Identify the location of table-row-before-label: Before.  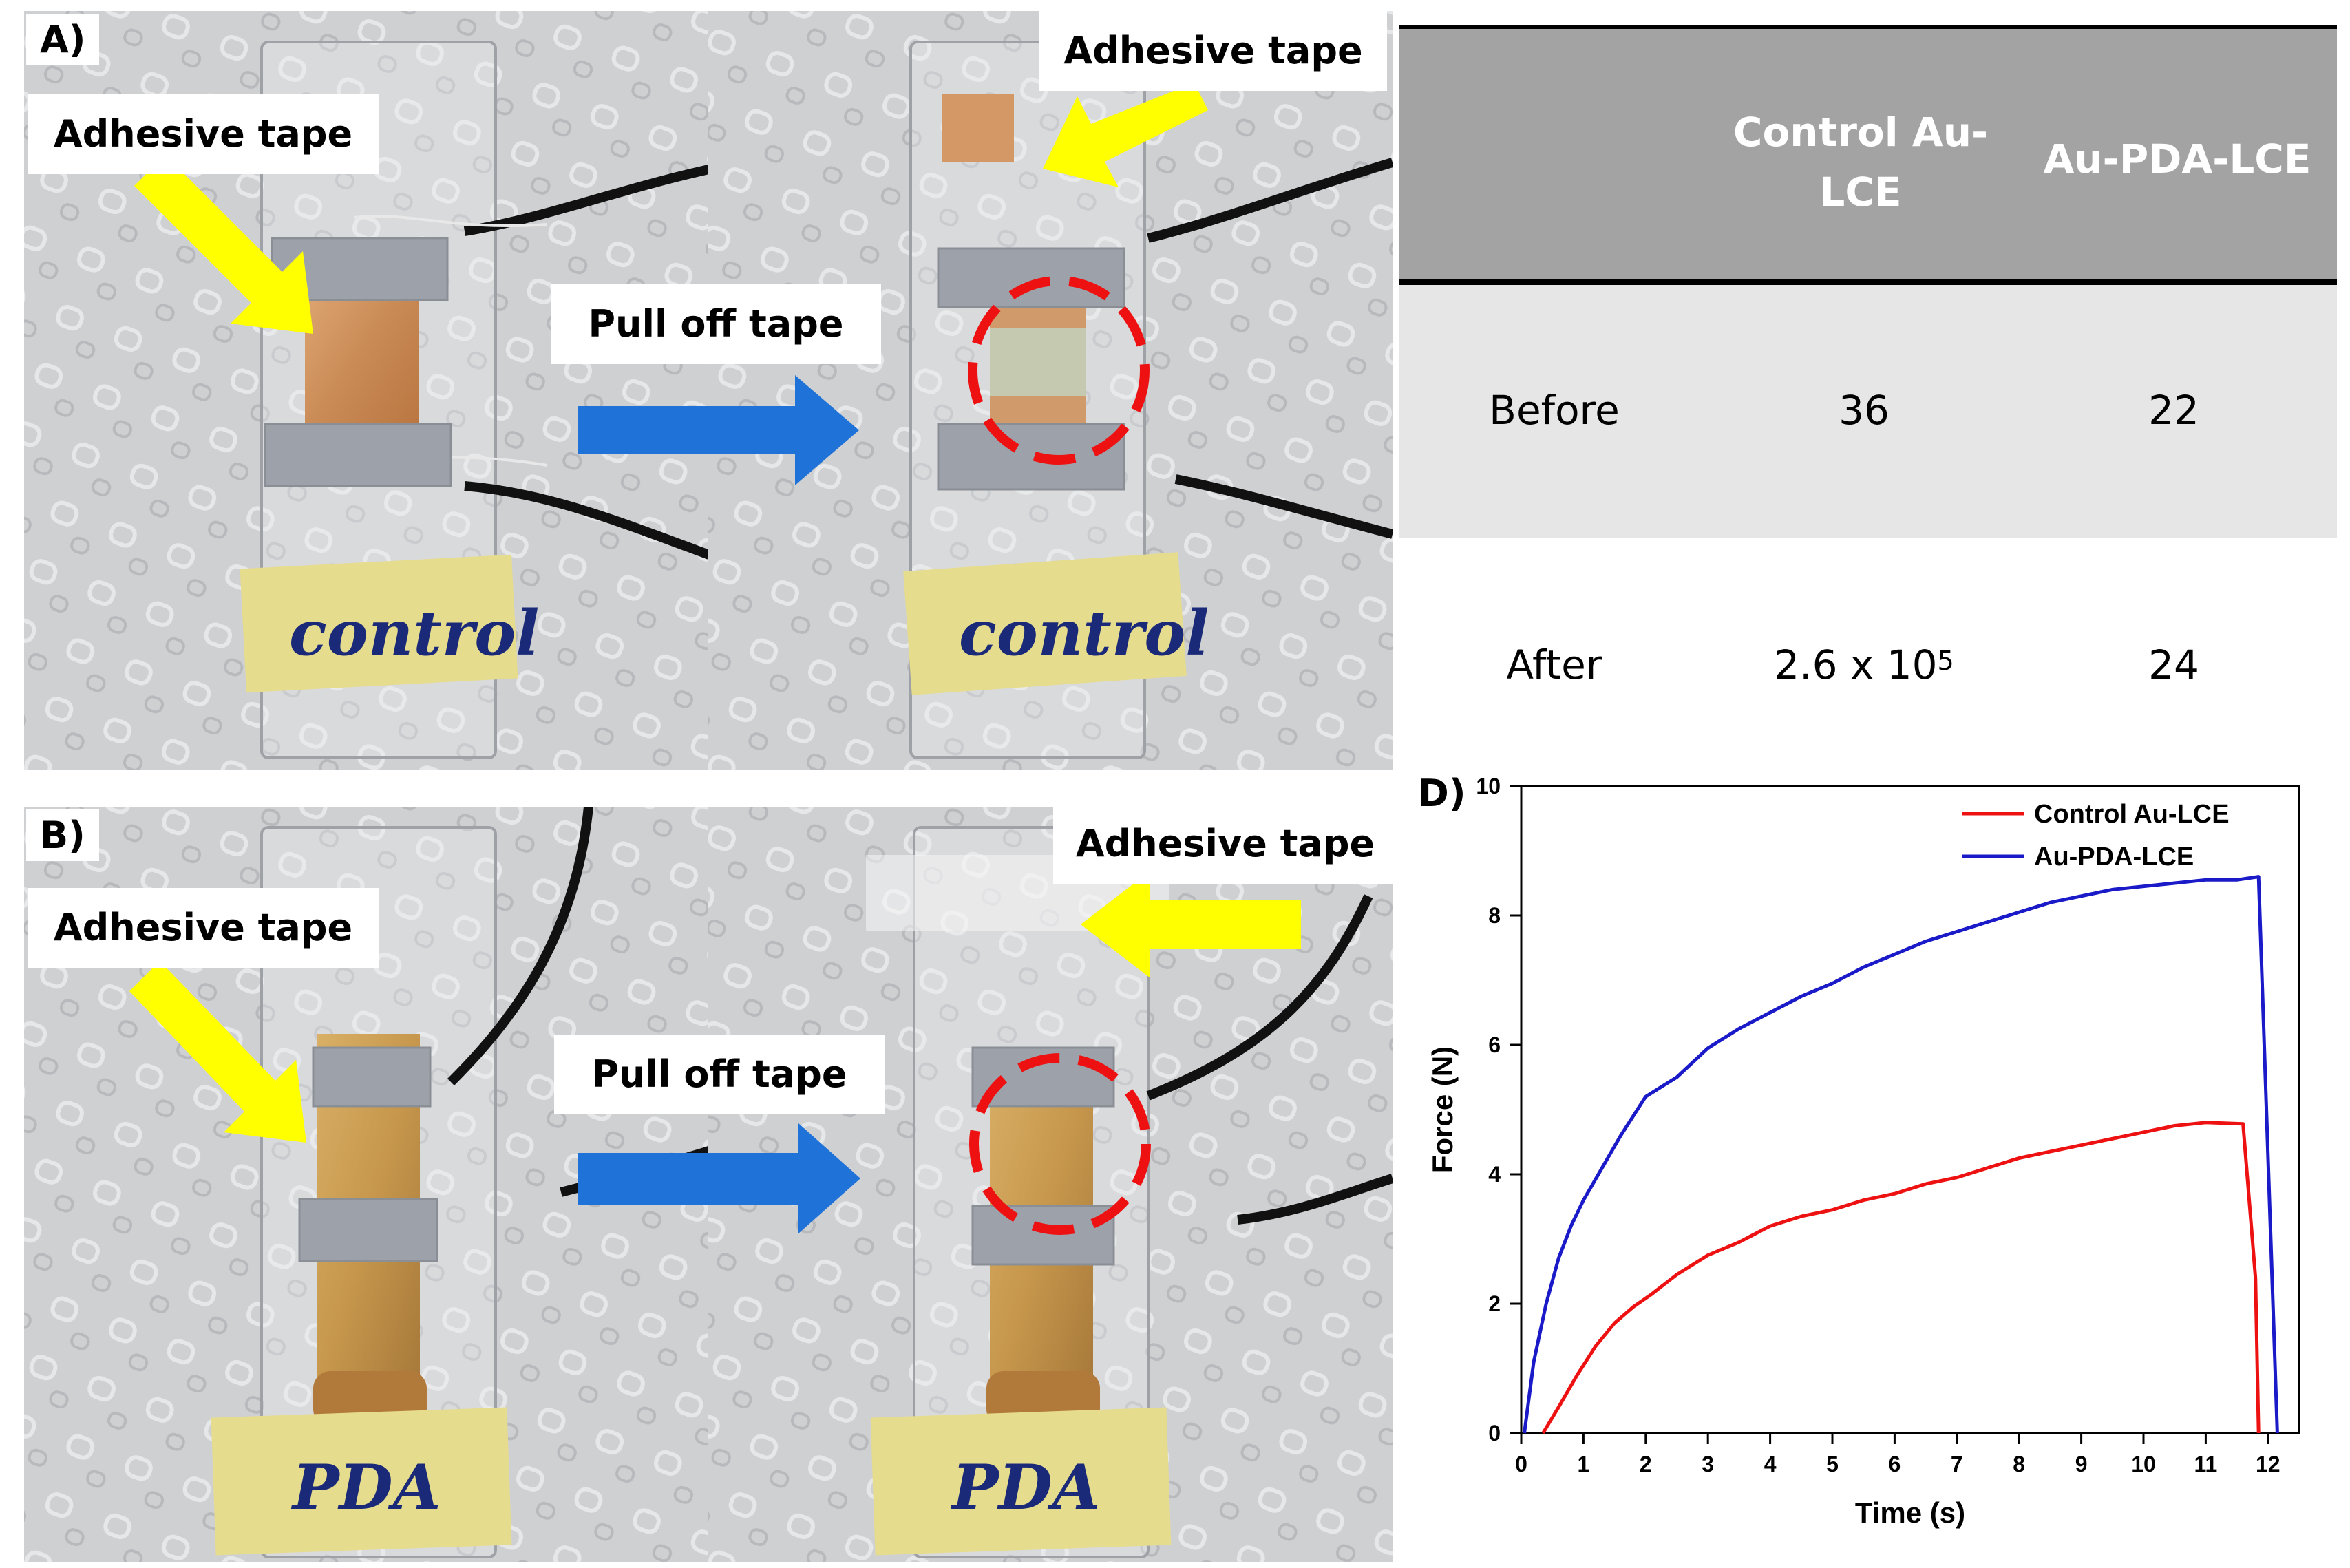
(1555, 410).